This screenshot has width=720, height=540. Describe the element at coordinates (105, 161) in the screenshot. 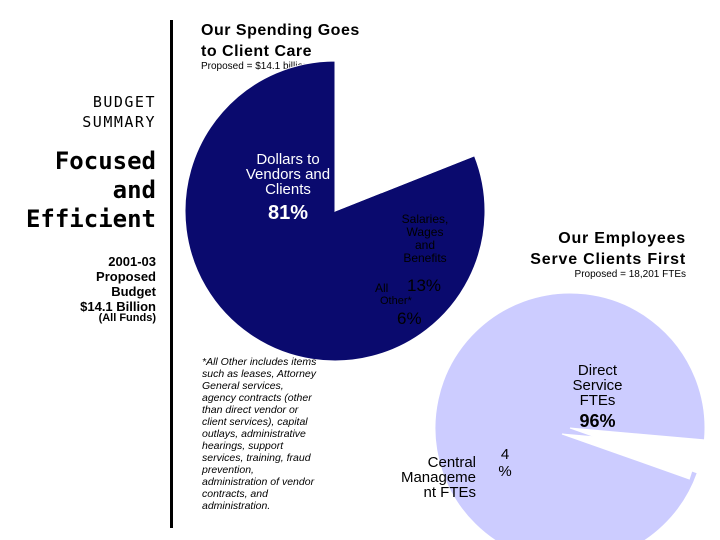

I see `tagline-line: Focused` at that location.